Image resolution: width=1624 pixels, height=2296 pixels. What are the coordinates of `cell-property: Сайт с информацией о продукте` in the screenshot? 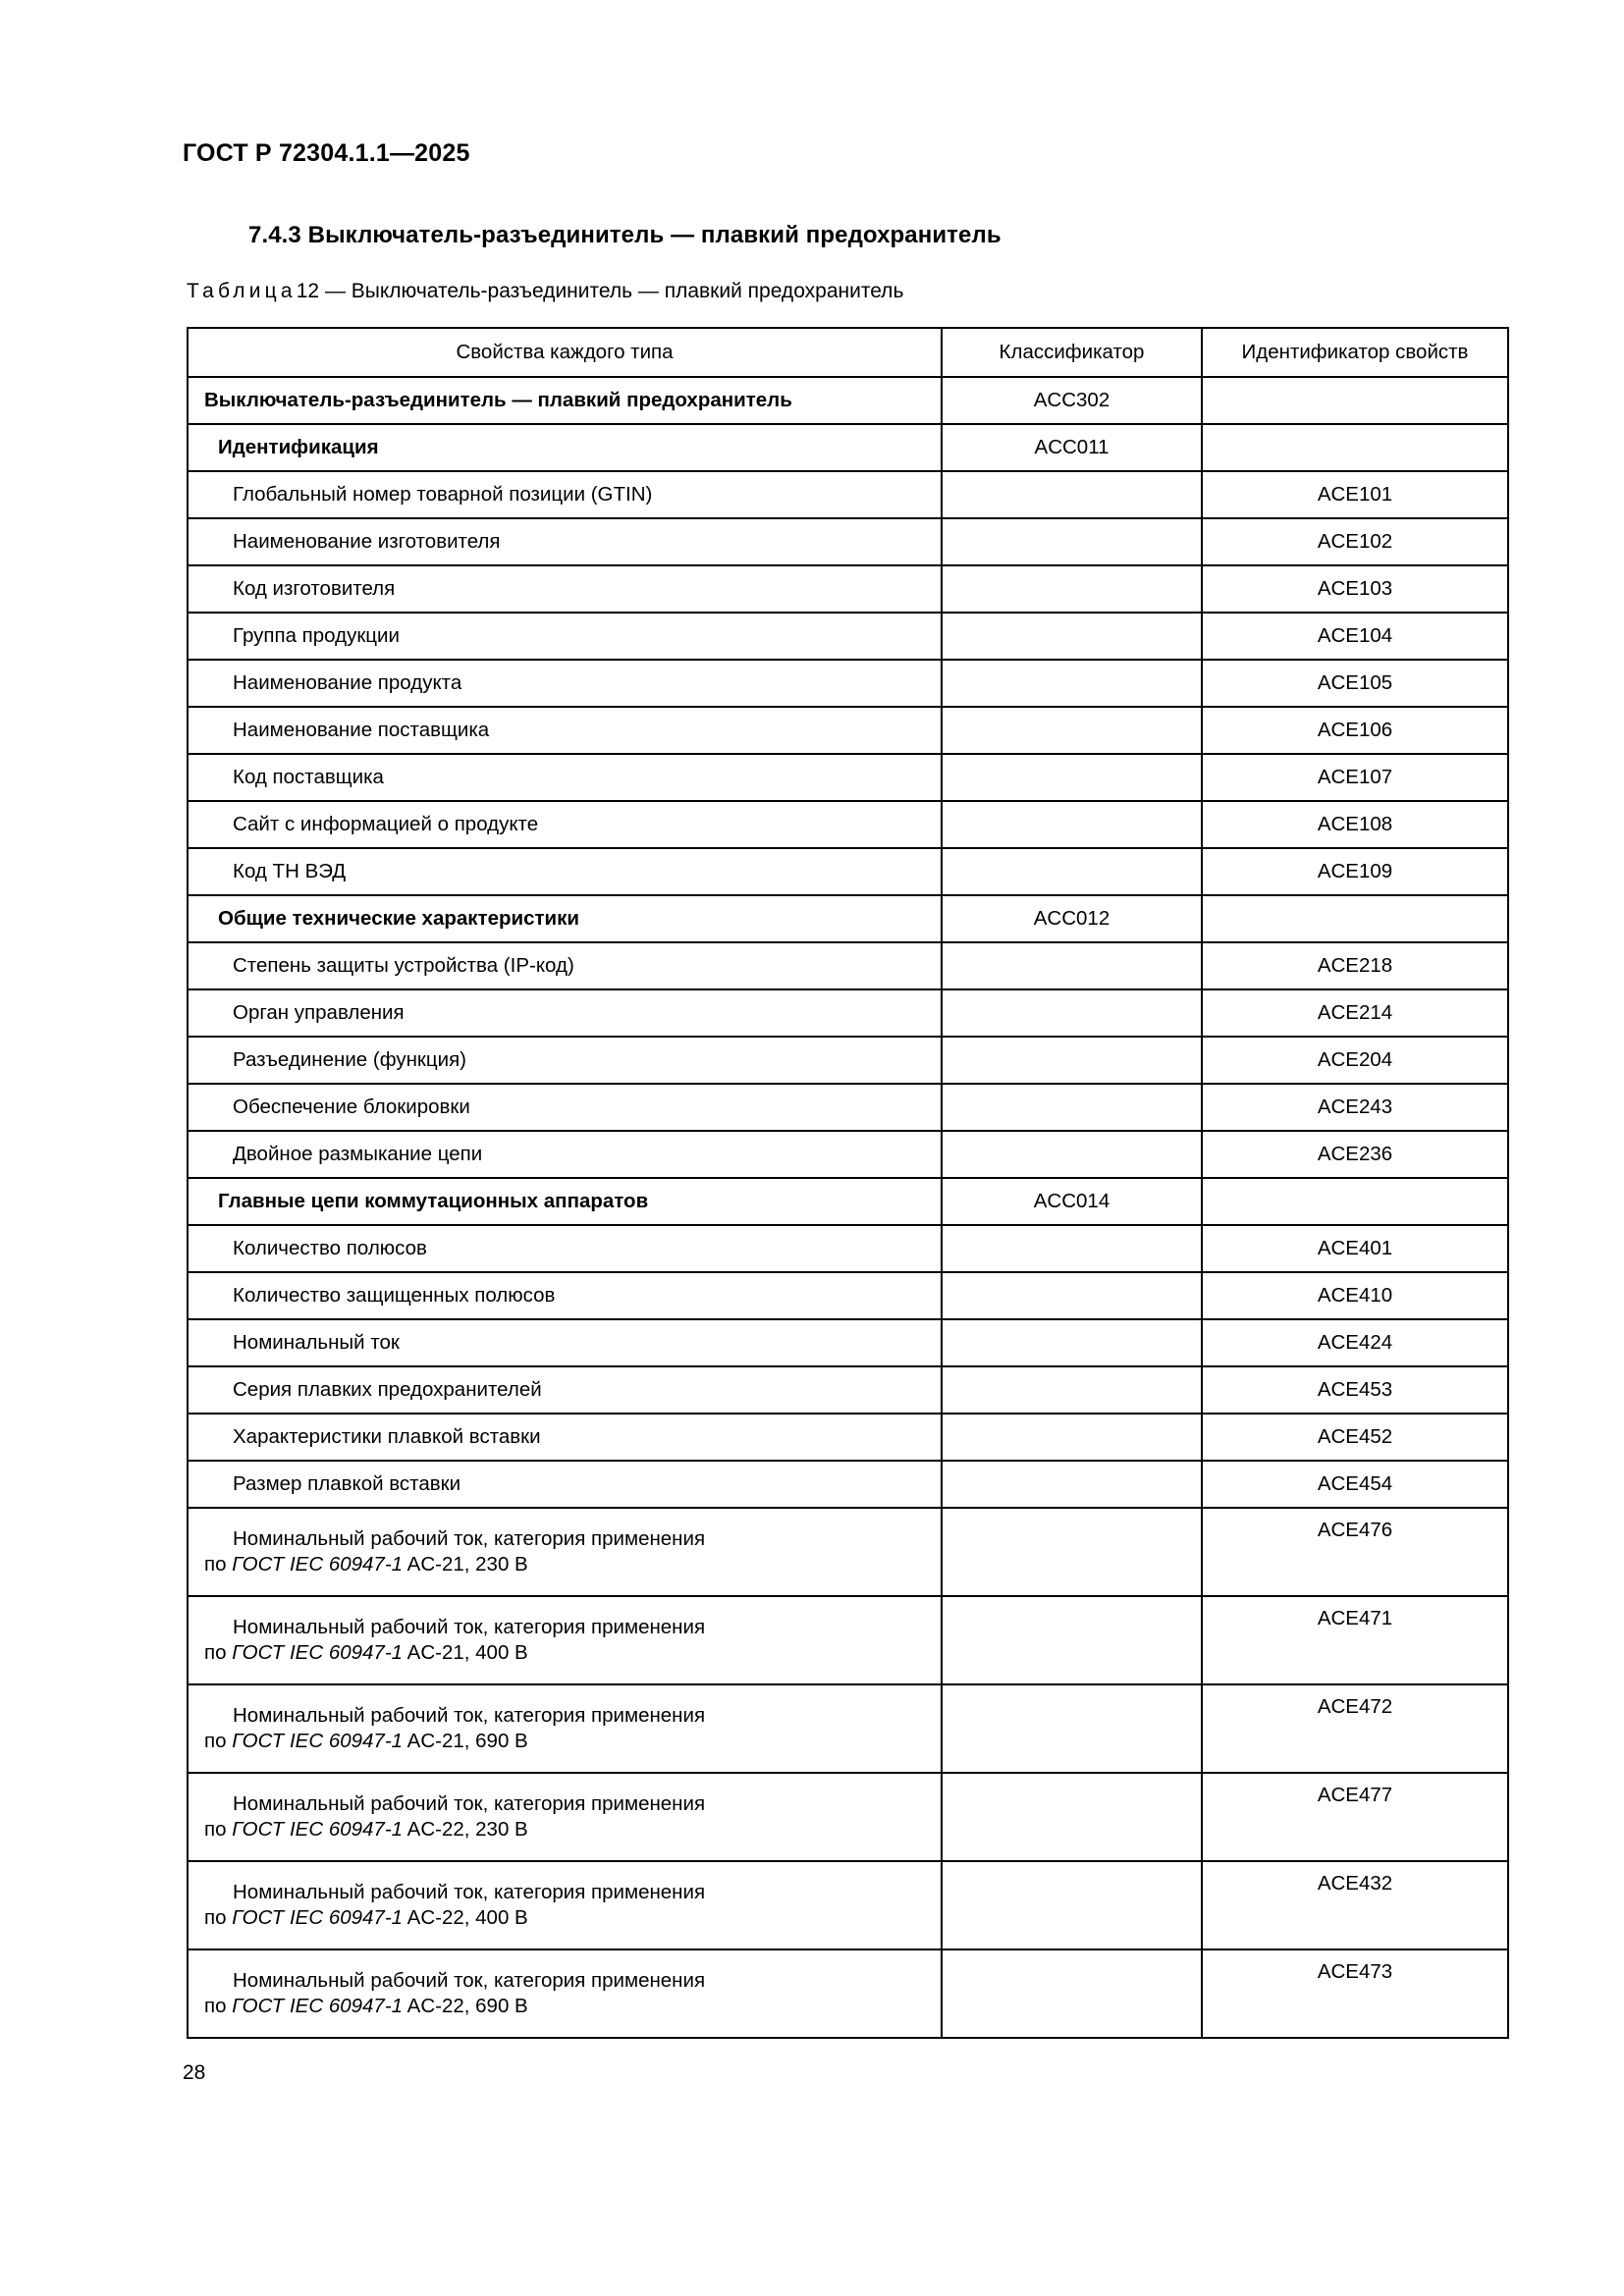 It's located at (565, 824).